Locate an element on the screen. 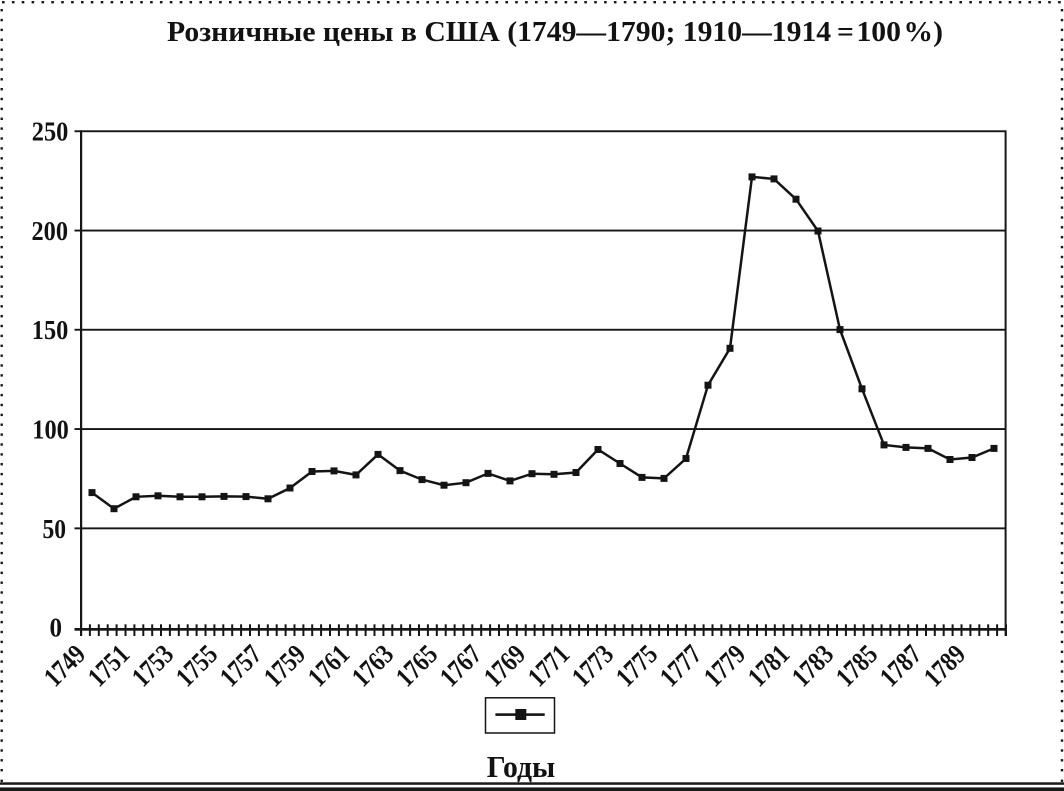  svg-text: 150 is located at coordinates (50, 329).